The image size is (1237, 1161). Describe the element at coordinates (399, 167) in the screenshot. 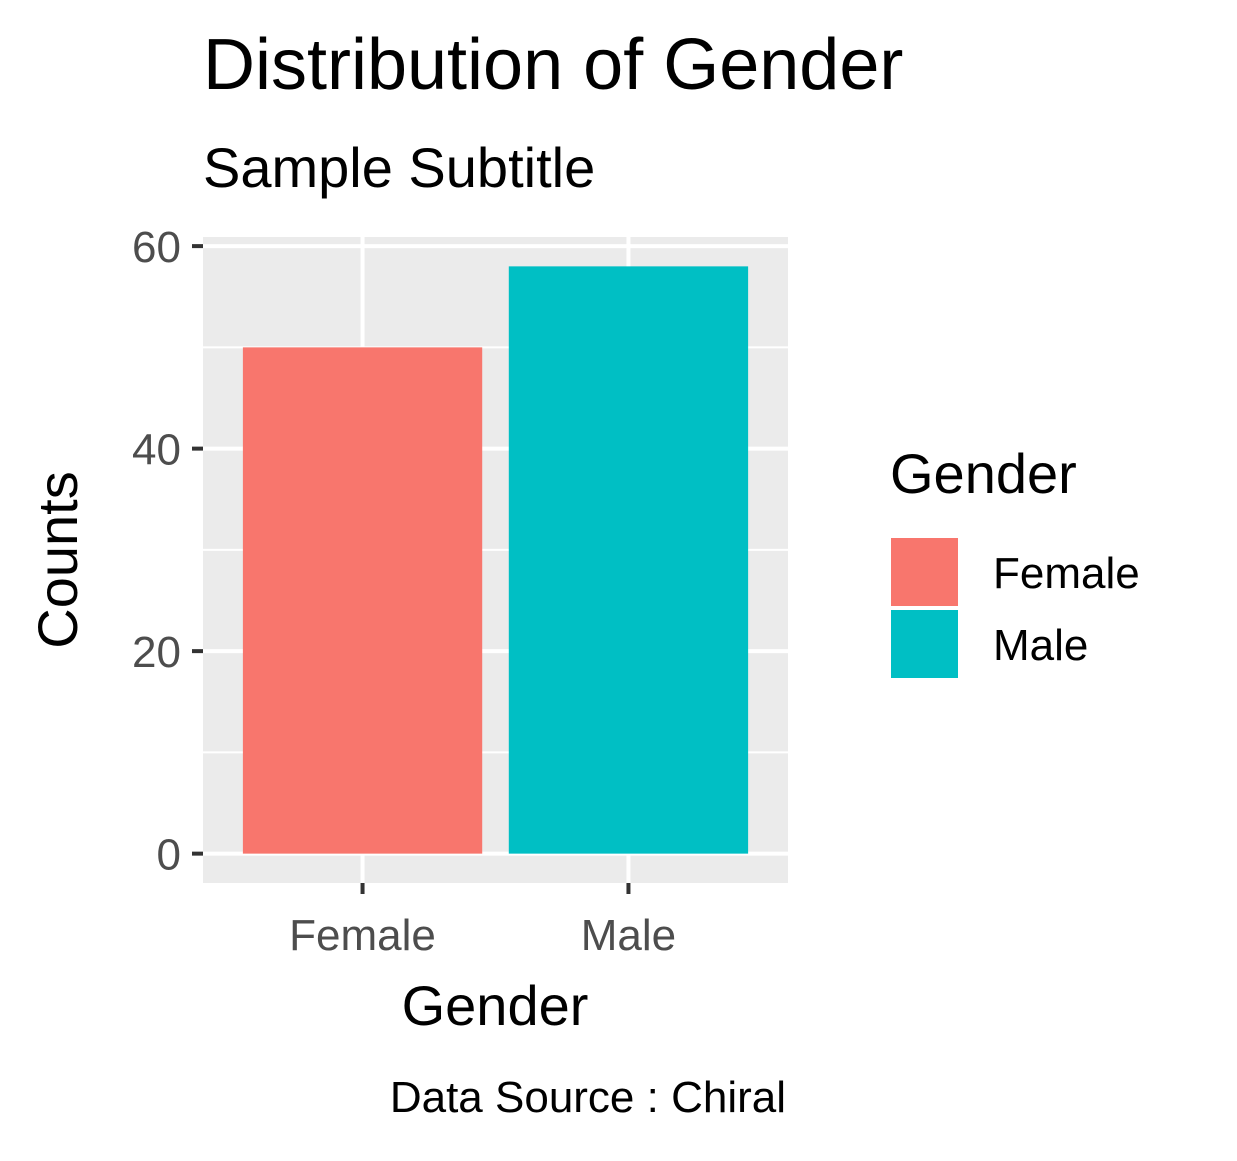

I see `chart-subtitle: Sample Subtitle` at that location.